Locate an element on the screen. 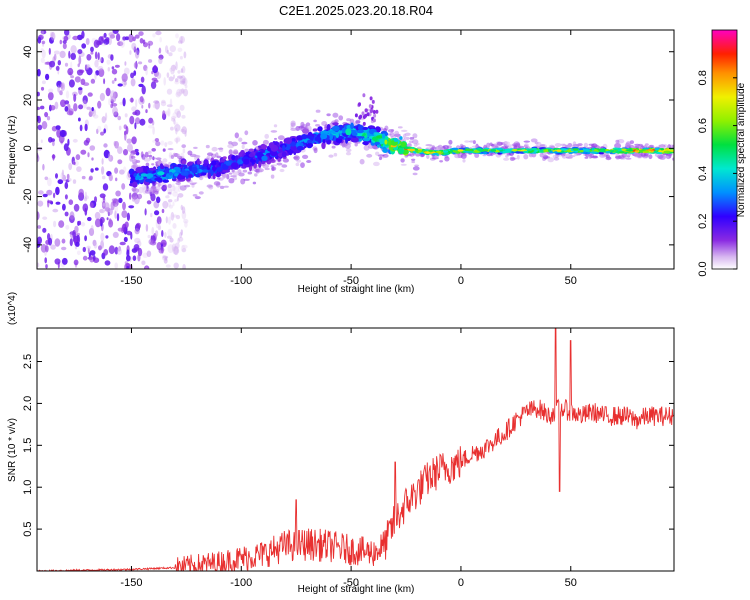 This screenshot has width=750, height=600. y-tick-label: 1.0 is located at coordinates (28, 487).